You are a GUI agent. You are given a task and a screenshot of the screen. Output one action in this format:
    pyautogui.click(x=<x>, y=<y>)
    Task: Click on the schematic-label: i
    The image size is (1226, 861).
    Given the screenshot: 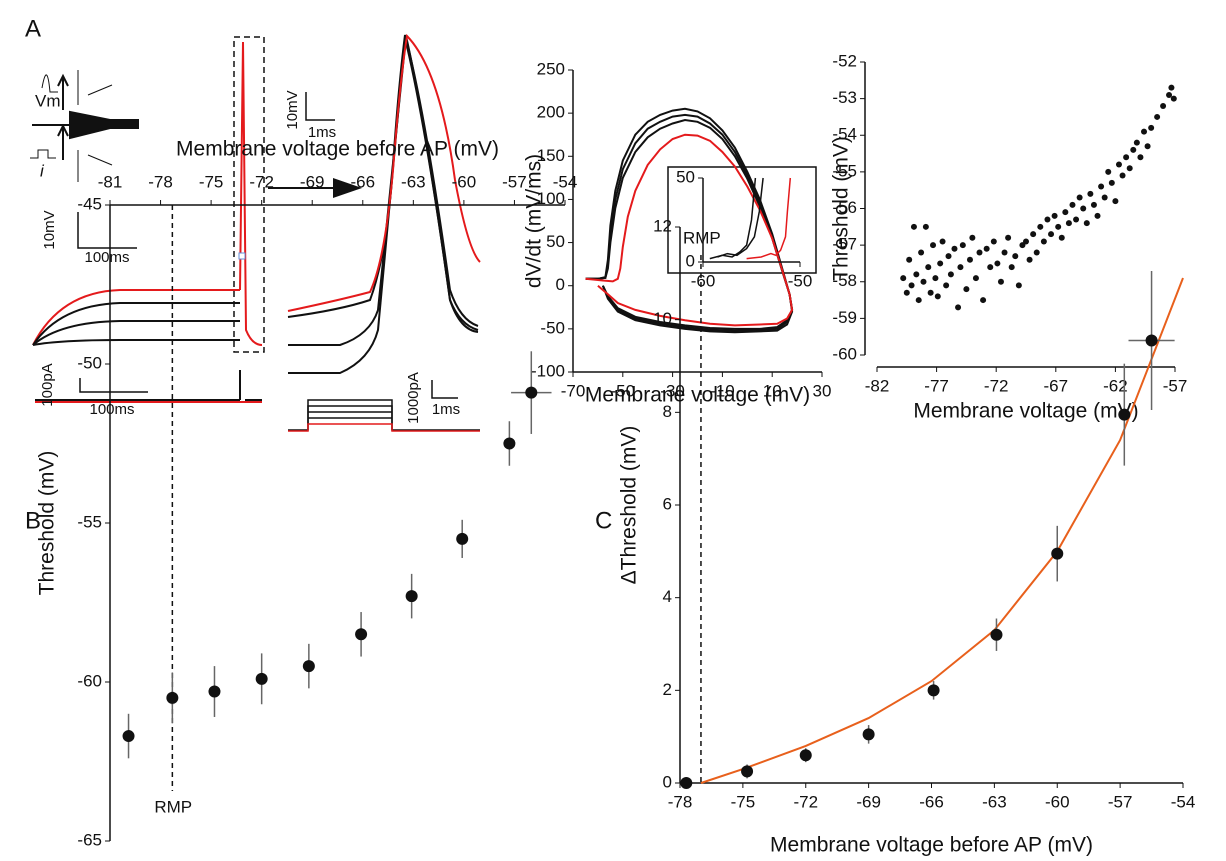 What is the action you would take?
    pyautogui.click(x=42, y=170)
    